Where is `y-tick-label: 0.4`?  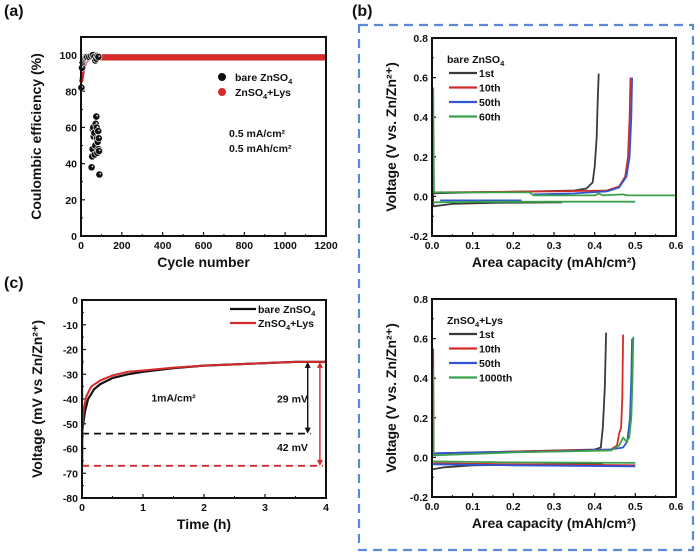
y-tick-label: 0.4 is located at coordinates (420, 118).